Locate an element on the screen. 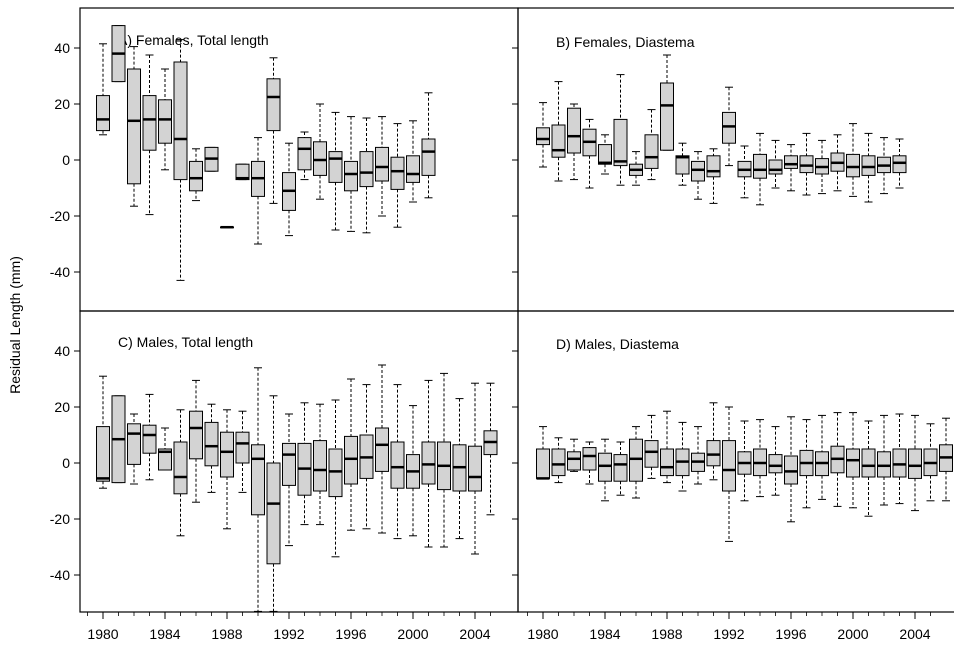 The width and height of the screenshot is (954, 656). x-tick-label: 1996 is located at coordinates (350, 634).